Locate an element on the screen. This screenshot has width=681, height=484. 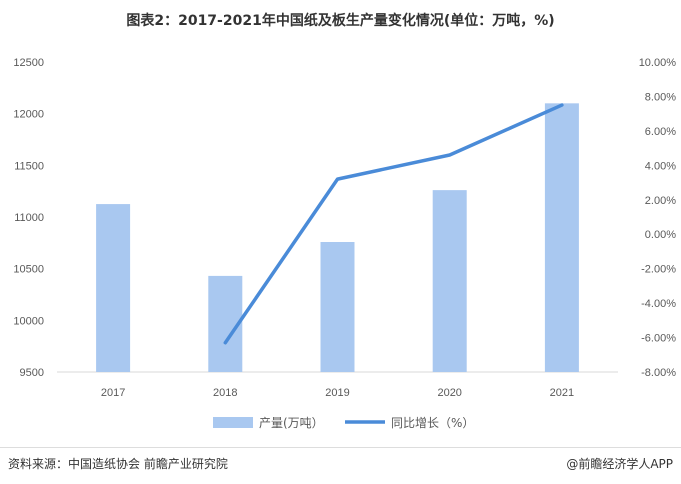
right-axis-tick: 4.00% is located at coordinates (660, 166).